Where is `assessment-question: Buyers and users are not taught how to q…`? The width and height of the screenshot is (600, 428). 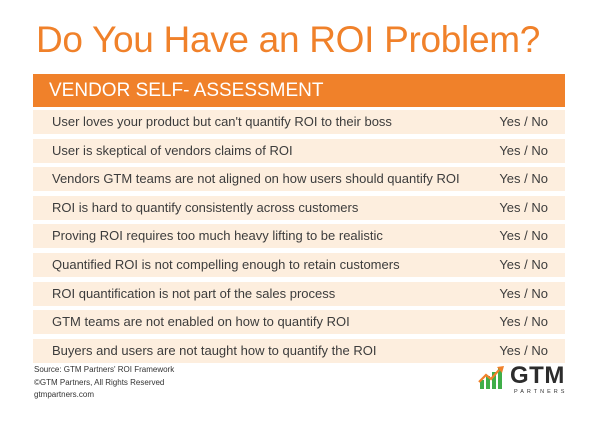
assessment-question: Buyers and users are not taught how to q… is located at coordinates (214, 350).